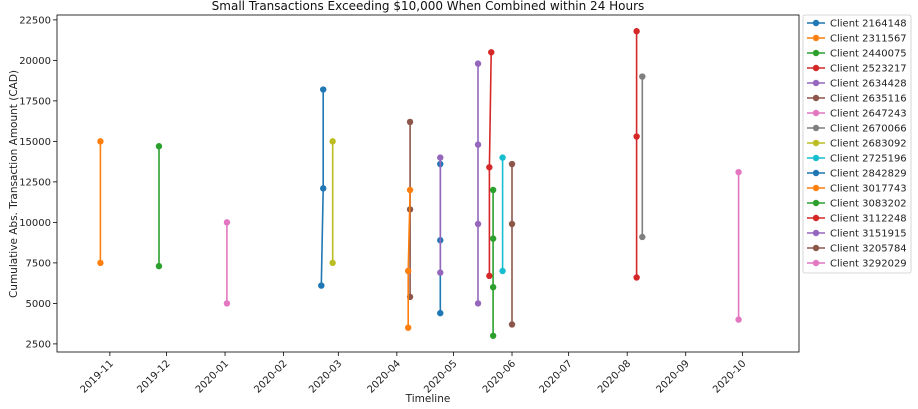 This screenshot has width=918, height=409. What do you see at coordinates (38, 304) in the screenshot?
I see `y-tick-label: 5000` at bounding box center [38, 304].